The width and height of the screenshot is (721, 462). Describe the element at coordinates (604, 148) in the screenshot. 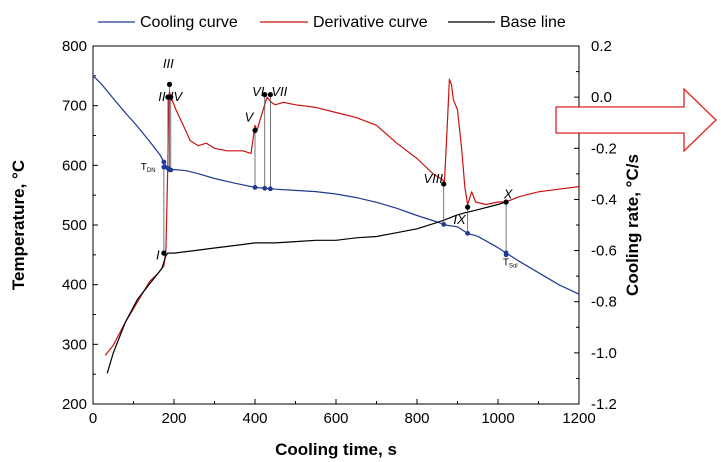

I see `y-right-tick-label: -0.2` at that location.